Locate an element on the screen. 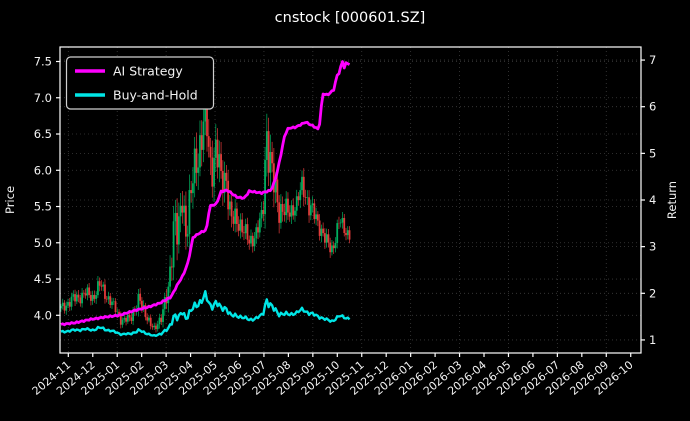 The width and height of the screenshot is (690, 421). price-tick-label: 5.0 is located at coordinates (43, 243).